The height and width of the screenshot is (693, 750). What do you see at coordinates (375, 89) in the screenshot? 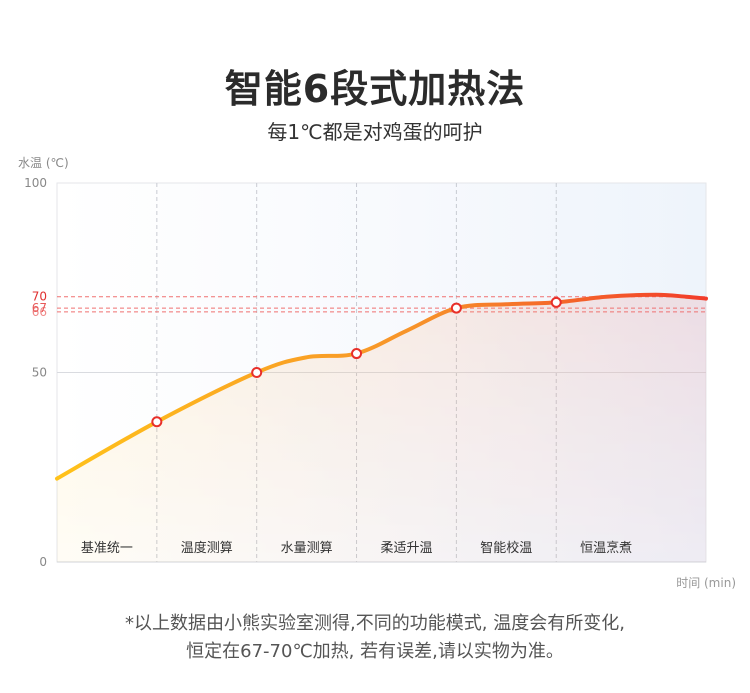
I see `chart-title: 智能6段式加热法` at bounding box center [375, 89].